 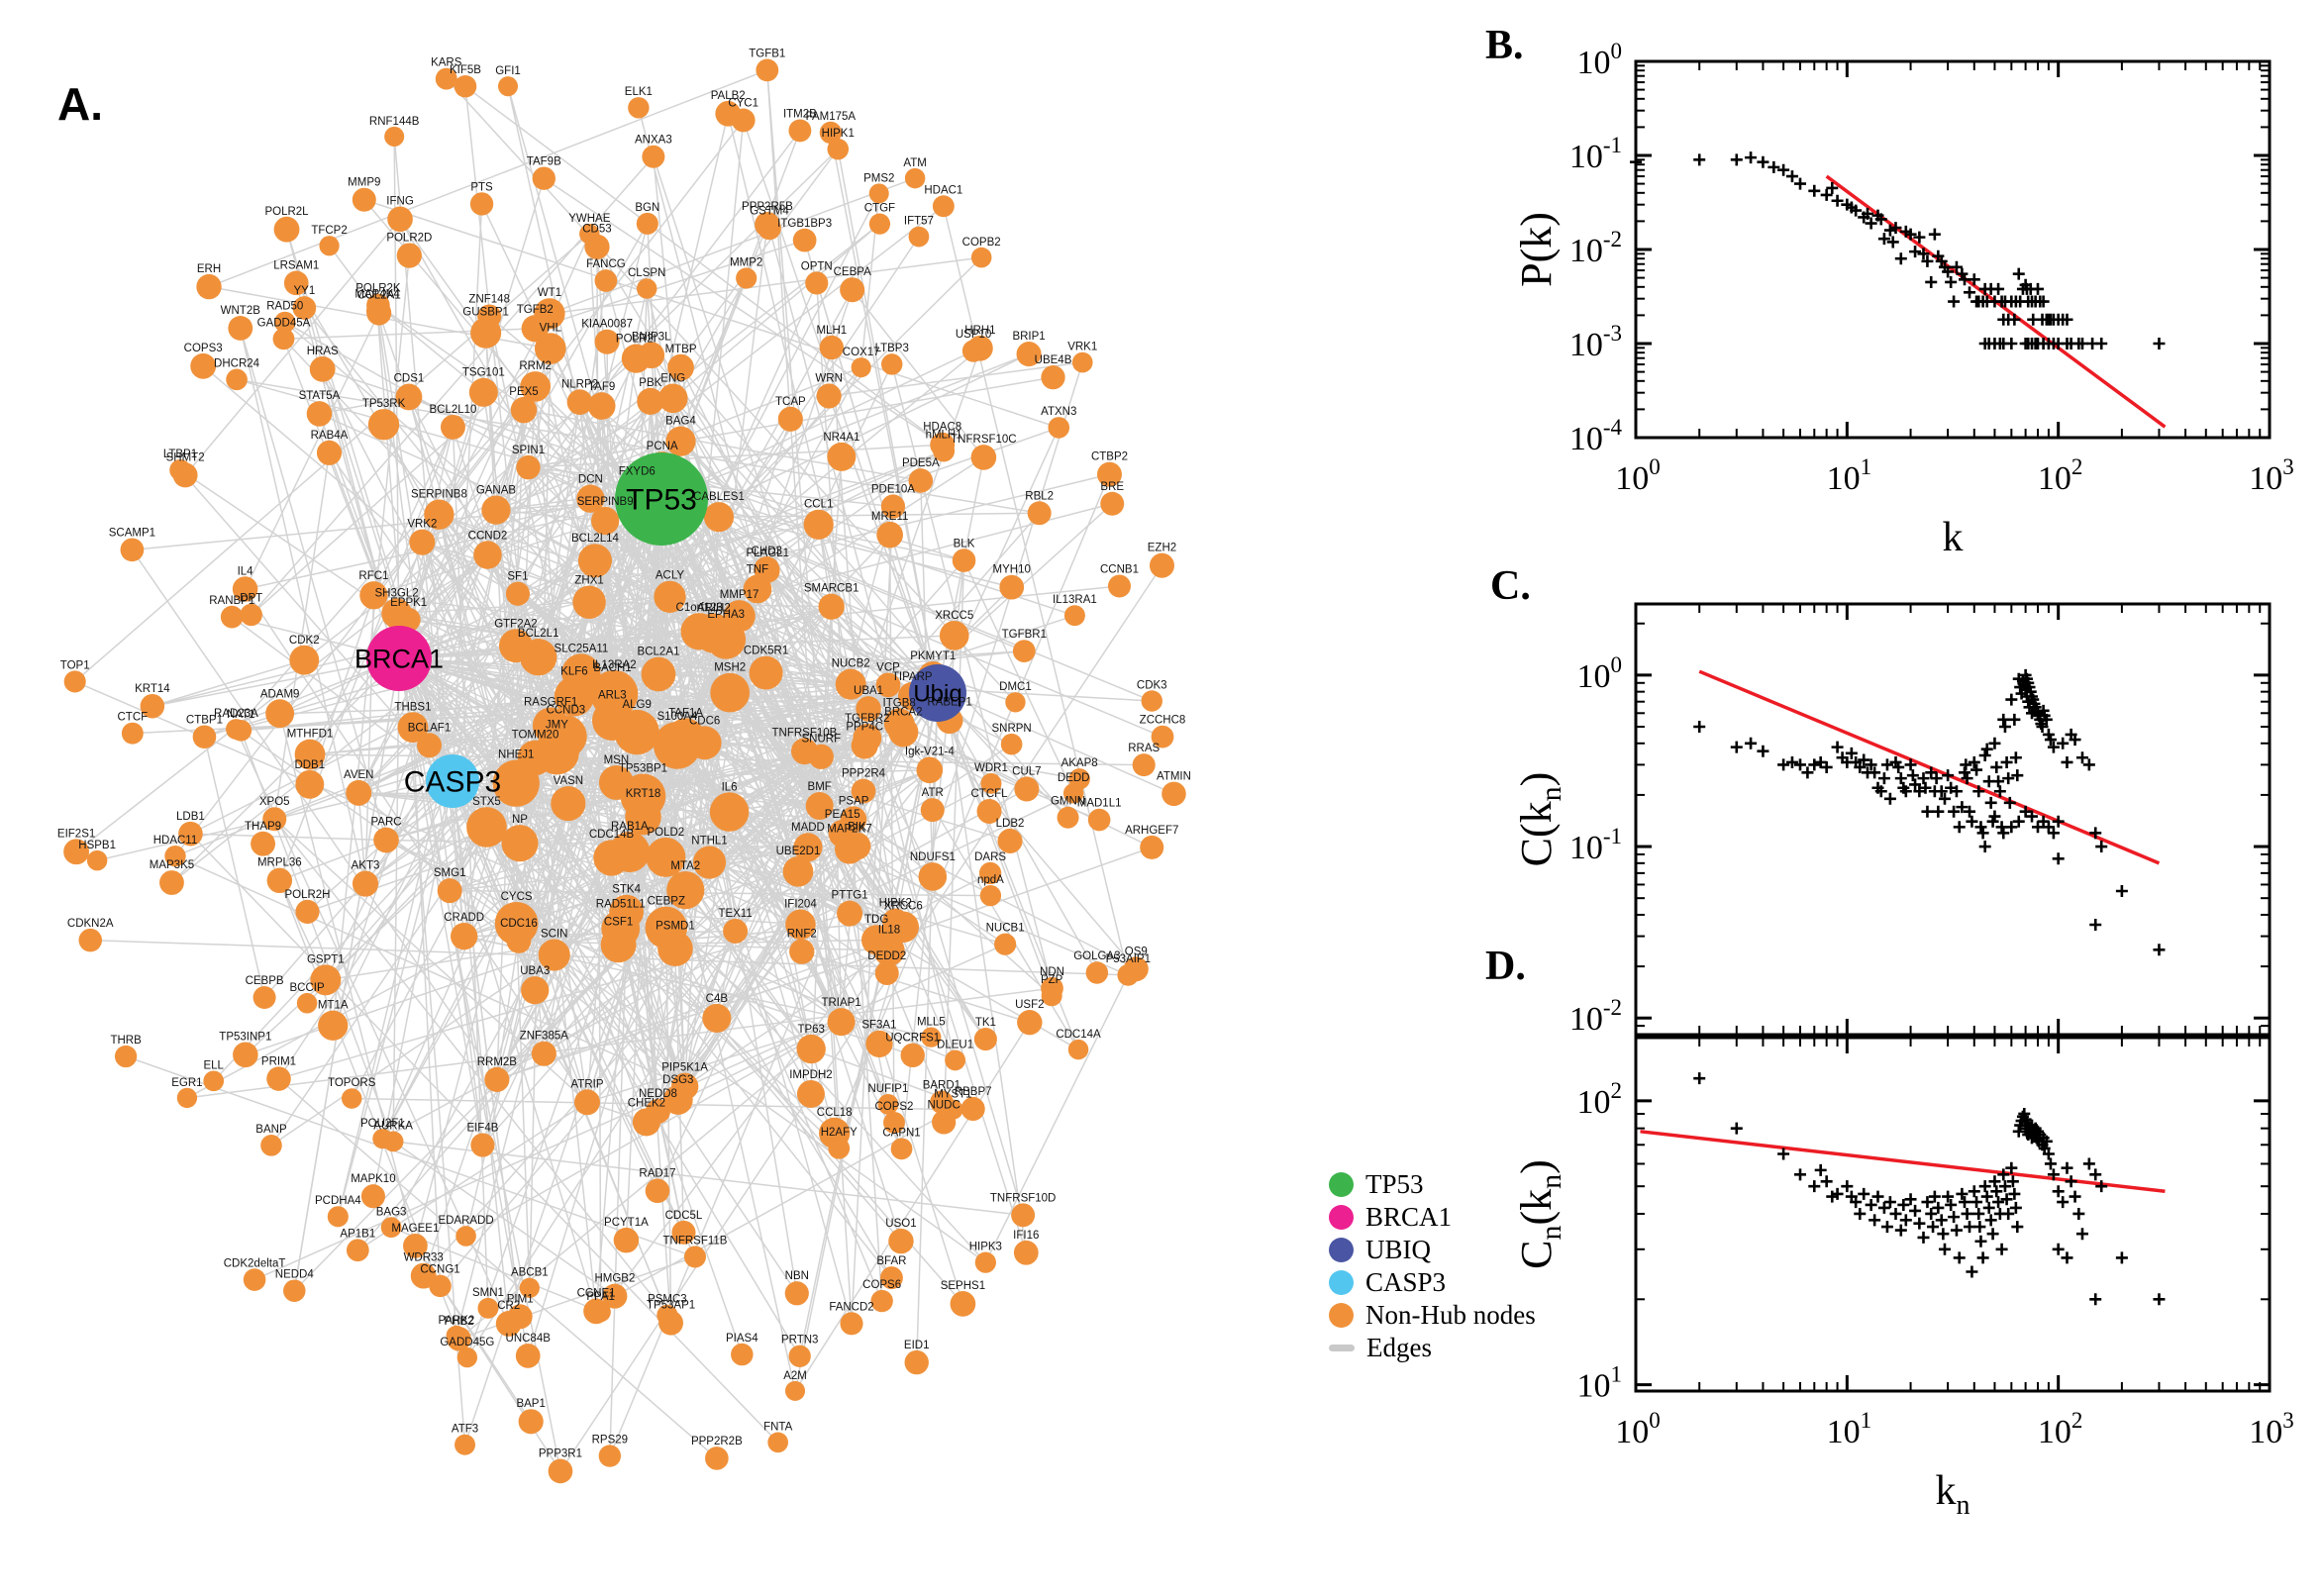 What do you see at coordinates (545, 1037) in the screenshot?
I see `network-node-label: ZNF385A` at bounding box center [545, 1037].